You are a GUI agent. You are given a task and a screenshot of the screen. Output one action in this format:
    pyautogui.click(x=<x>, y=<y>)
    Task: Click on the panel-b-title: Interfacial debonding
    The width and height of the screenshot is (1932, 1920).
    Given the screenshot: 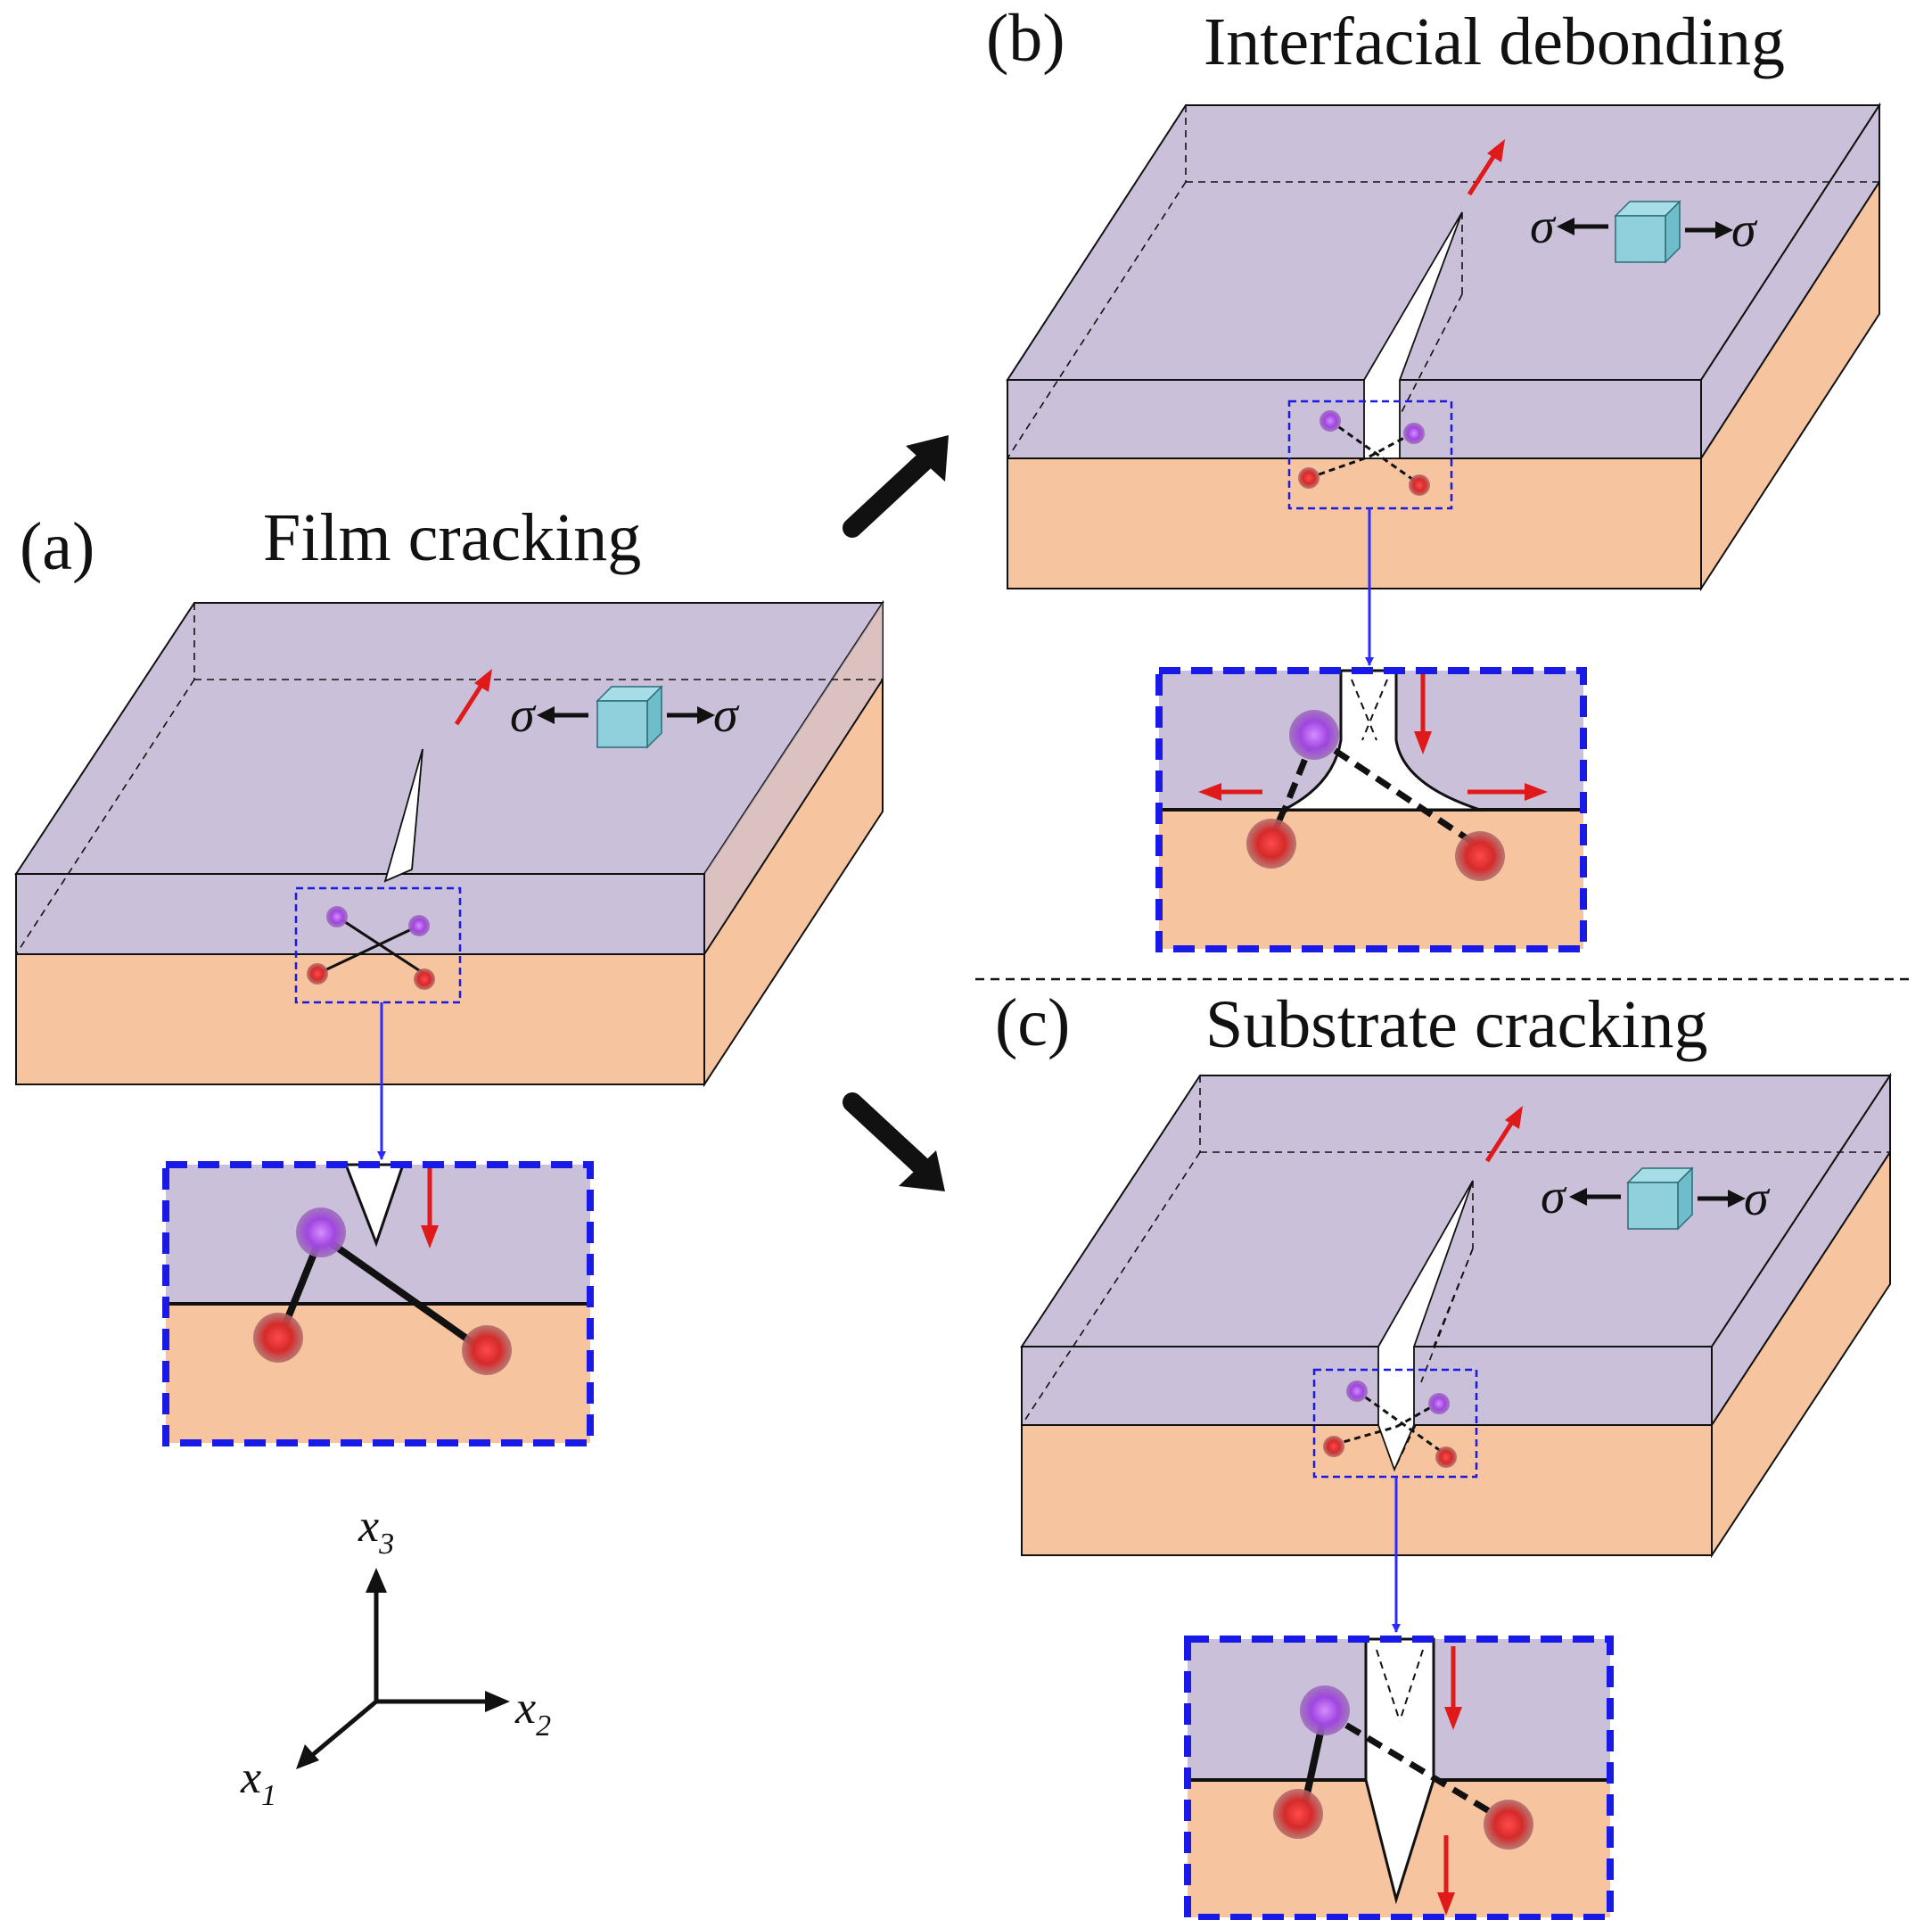 What is the action you would take?
    pyautogui.click(x=1494, y=41)
    